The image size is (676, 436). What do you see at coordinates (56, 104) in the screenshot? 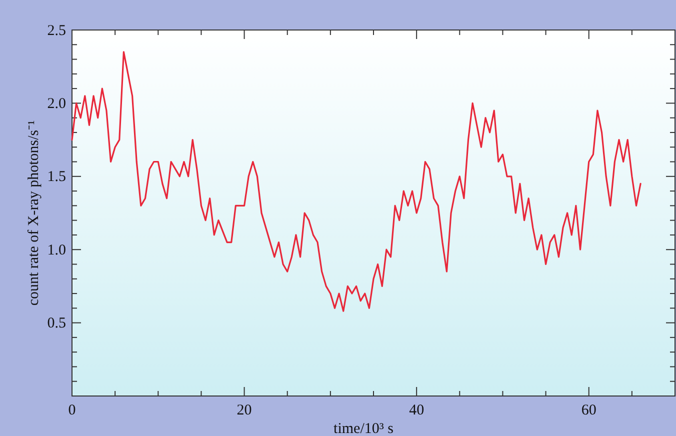
I see `y-tick-label: 2.0` at bounding box center [56, 104].